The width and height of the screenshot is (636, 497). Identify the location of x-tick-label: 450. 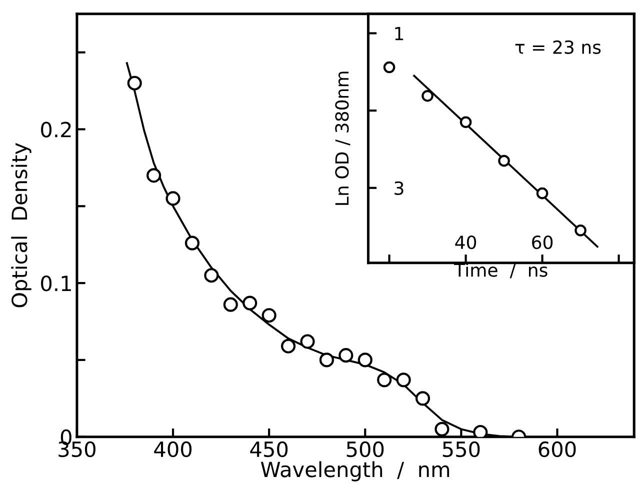
(269, 449).